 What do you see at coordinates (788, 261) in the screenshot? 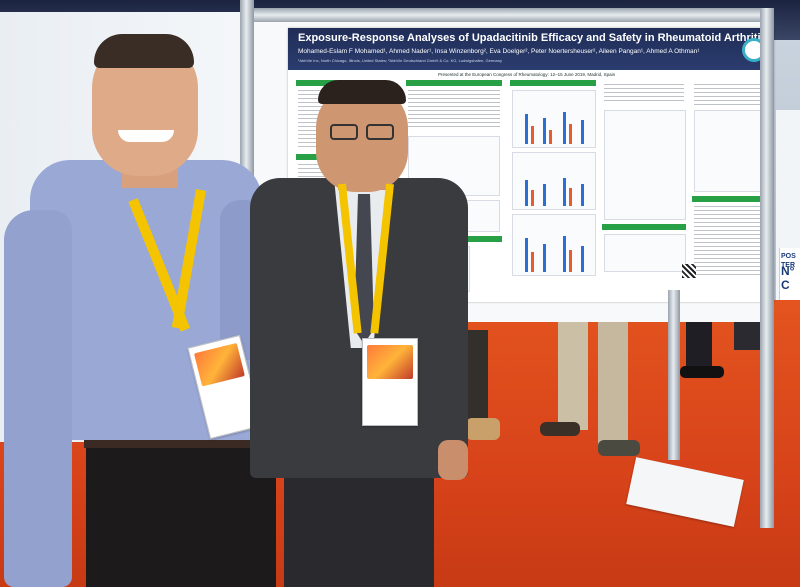
I see `poster-label: POSTER` at bounding box center [788, 261].